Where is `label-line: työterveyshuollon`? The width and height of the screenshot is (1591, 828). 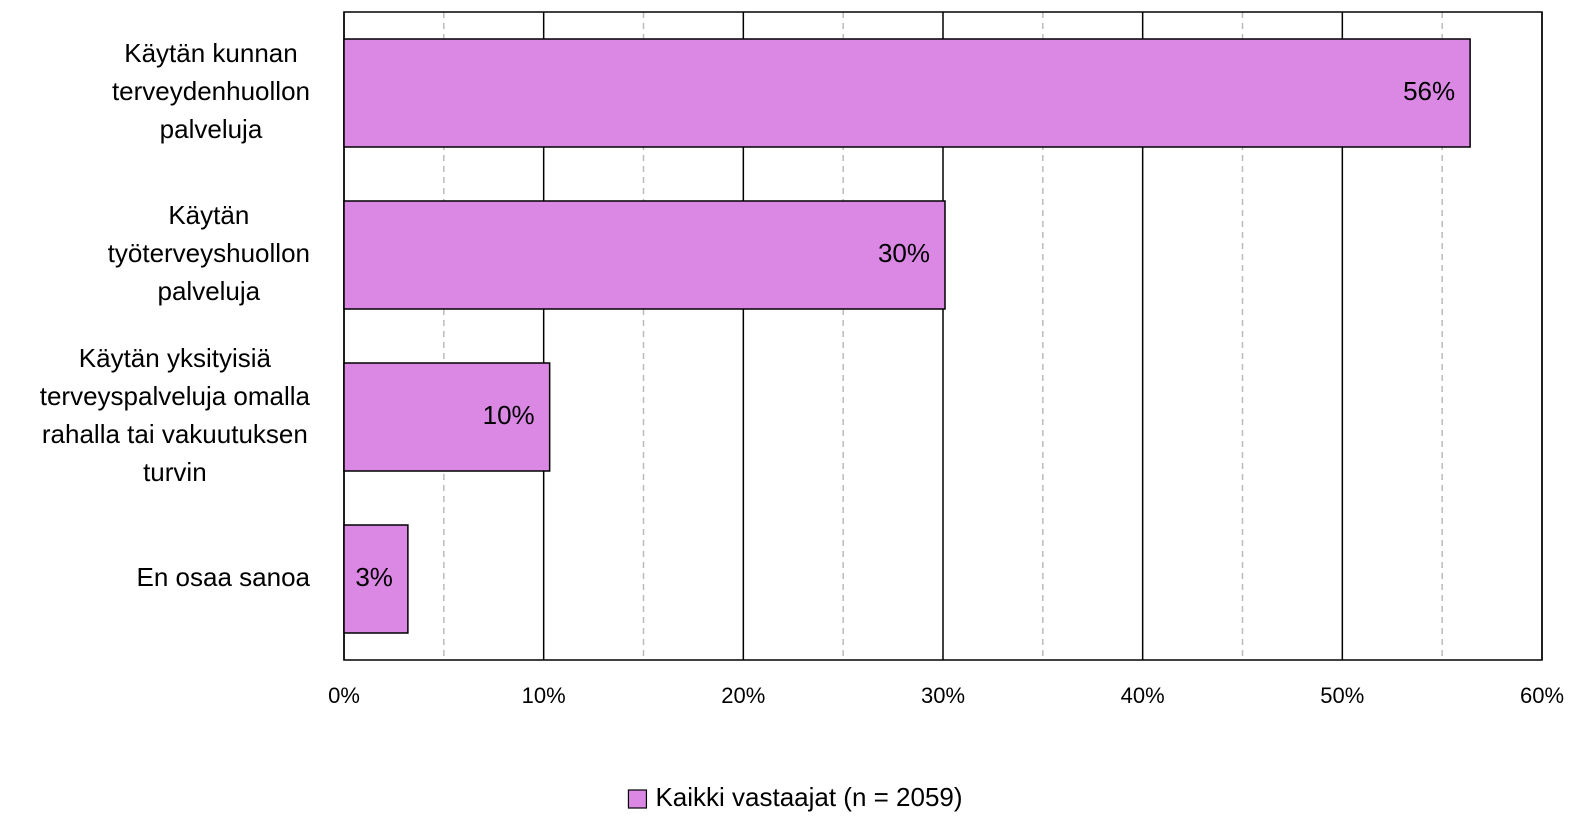
label-line: työterveyshuollon is located at coordinates (209, 253).